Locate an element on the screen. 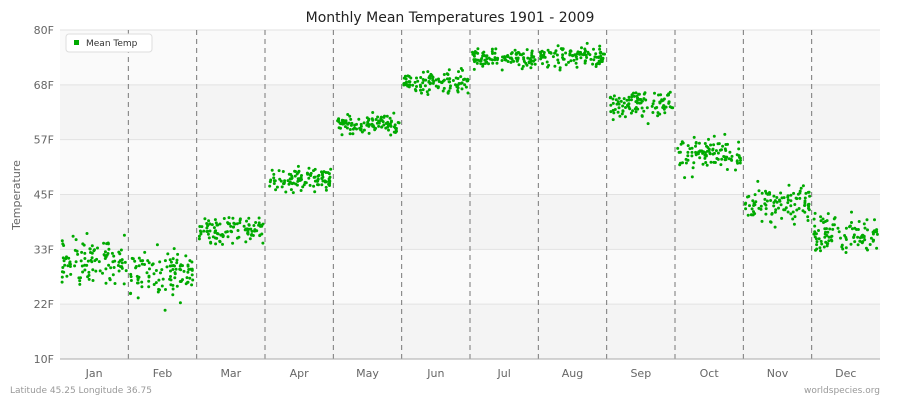 This screenshot has width=900, height=404. x-tick-label: Oct is located at coordinates (710, 373).